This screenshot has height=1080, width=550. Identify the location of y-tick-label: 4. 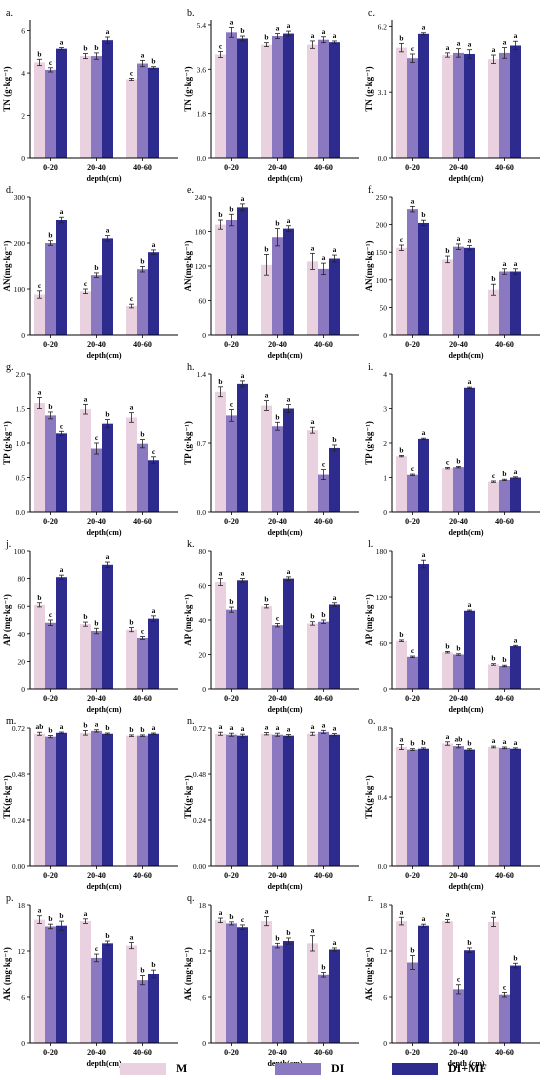
(23, 73).